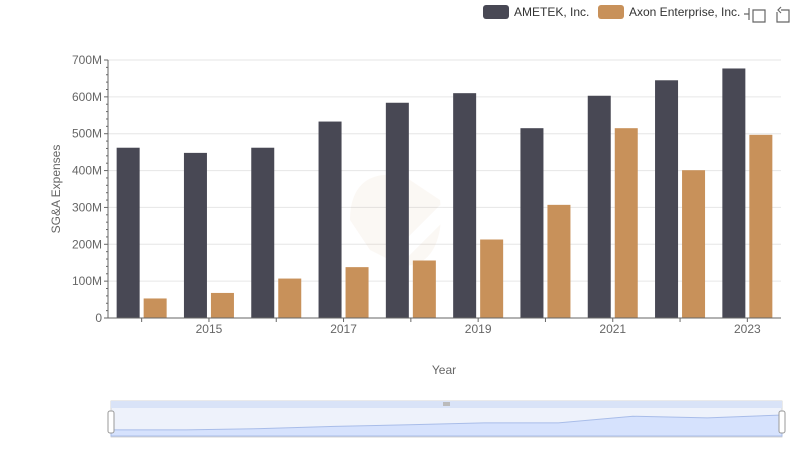 The width and height of the screenshot is (800, 461). What do you see at coordinates (87, 97) in the screenshot?
I see `y-tick-label: 600M` at bounding box center [87, 97].